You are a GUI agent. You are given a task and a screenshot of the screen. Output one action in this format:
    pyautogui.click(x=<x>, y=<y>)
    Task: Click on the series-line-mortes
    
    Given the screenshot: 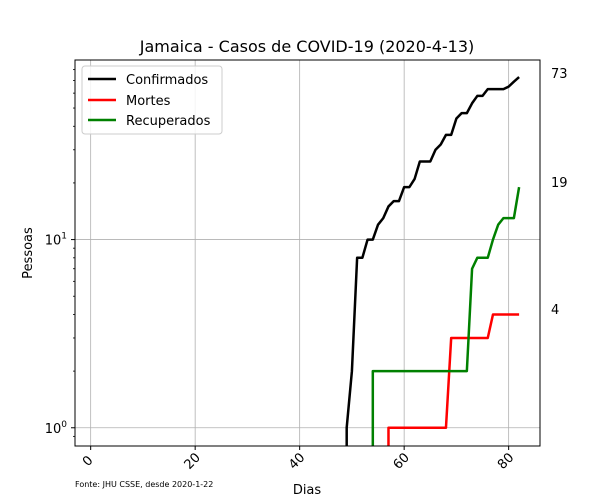 What is the action you would take?
    pyautogui.click(x=453, y=379)
    